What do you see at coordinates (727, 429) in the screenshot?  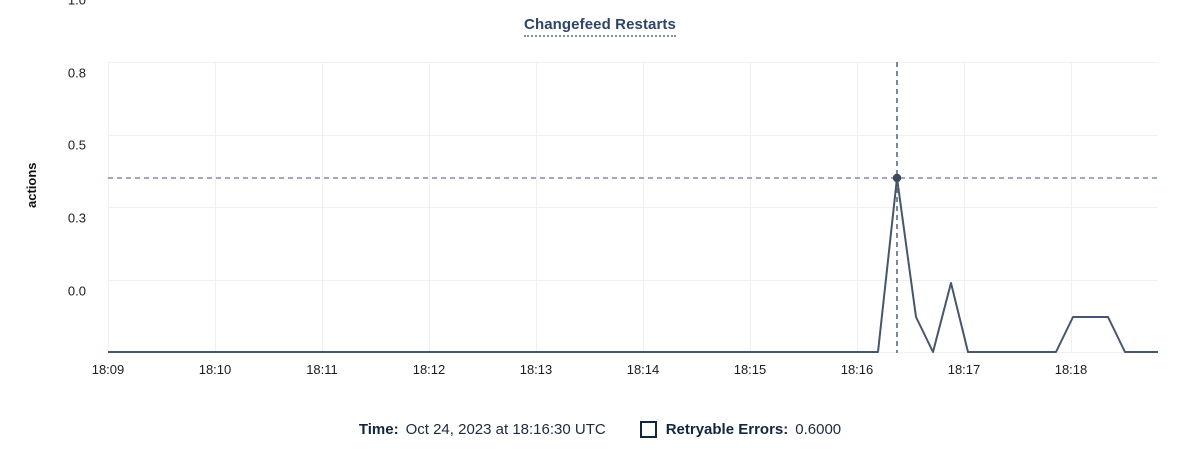 I see `legend-series-label: Retryable Errors:` at bounding box center [727, 429].